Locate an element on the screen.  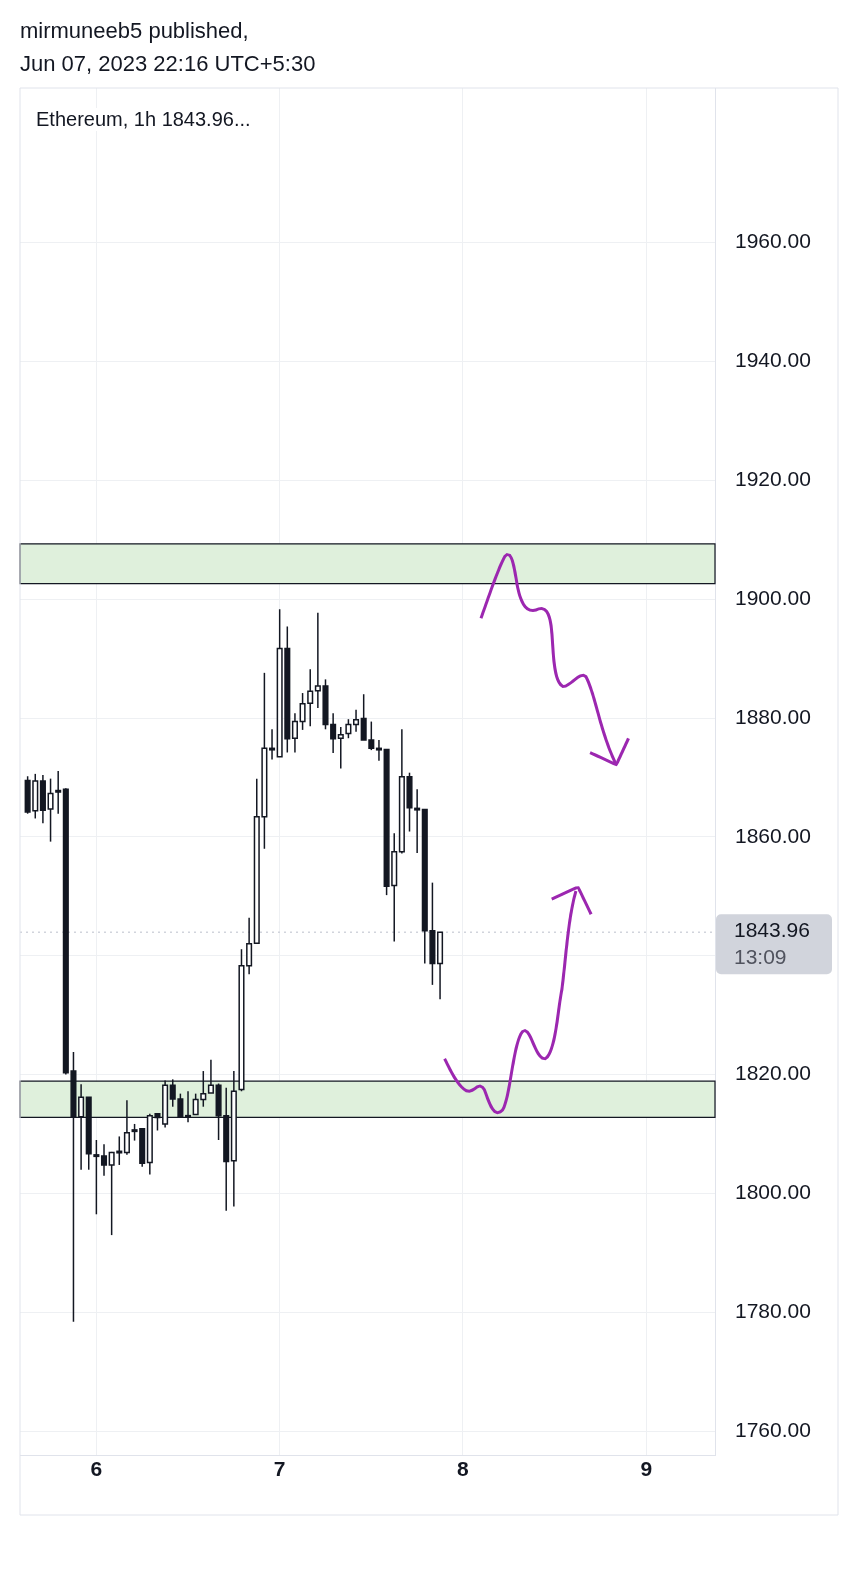
text: mirmuneeb5 published, is located at coordinates (135, 31).